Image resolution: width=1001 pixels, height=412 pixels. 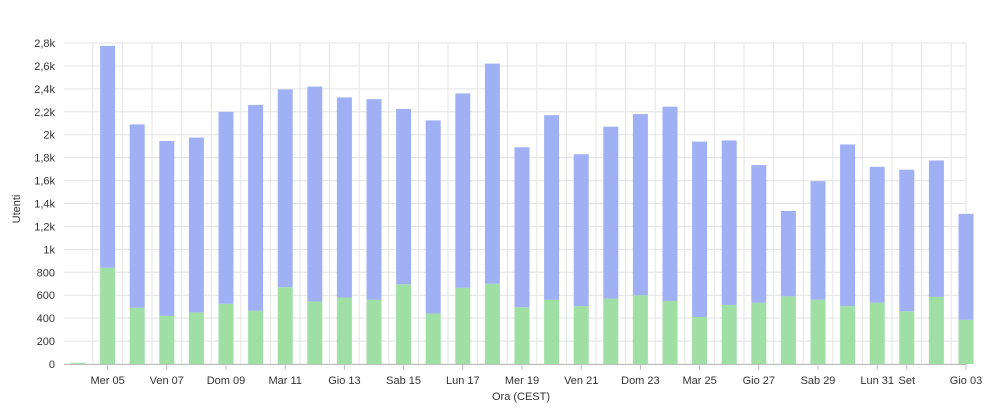 What do you see at coordinates (17, 209) in the screenshot?
I see `y-axis-title: Utenti` at bounding box center [17, 209].